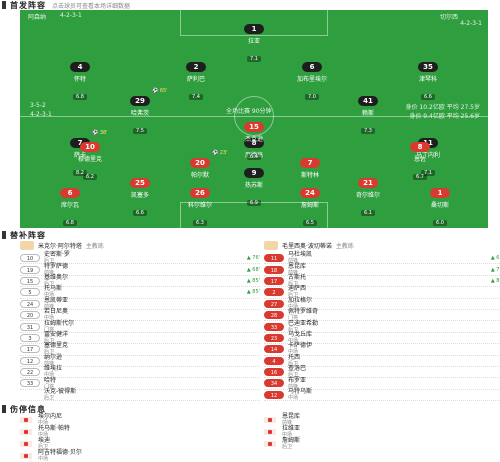 The image size is (500, 462). I want to click on player-name: 赖斯, so click(367, 113).